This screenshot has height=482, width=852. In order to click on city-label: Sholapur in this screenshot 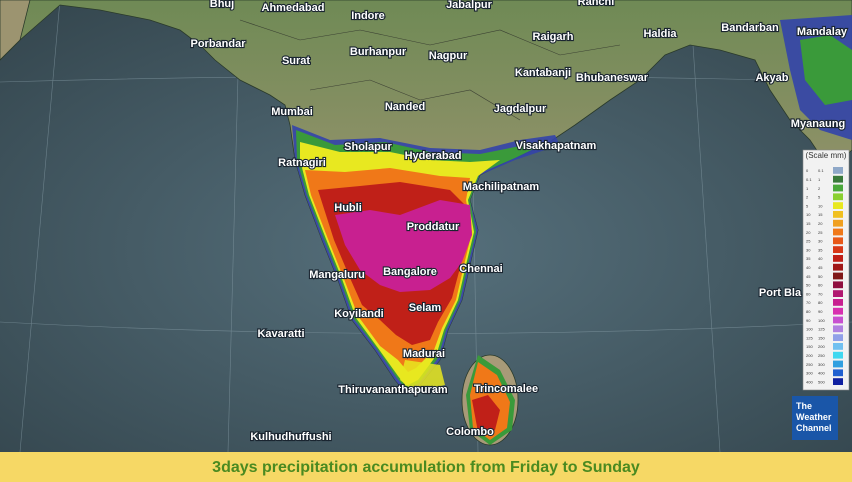, I will do `click(368, 147)`.